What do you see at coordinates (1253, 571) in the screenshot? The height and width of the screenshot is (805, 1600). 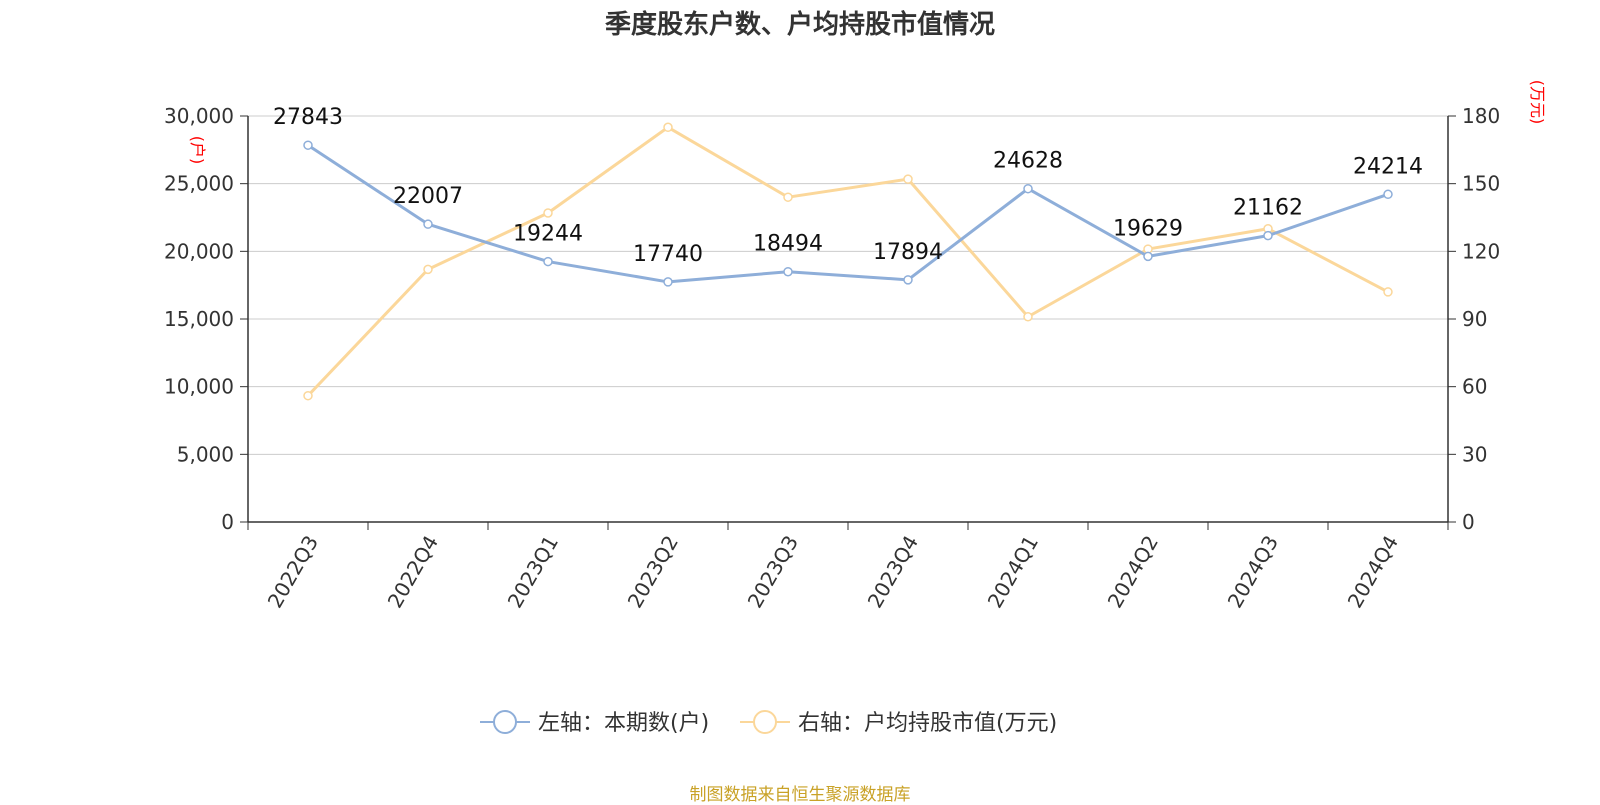 I see `x-tick-label: 2024Q3` at bounding box center [1253, 571].